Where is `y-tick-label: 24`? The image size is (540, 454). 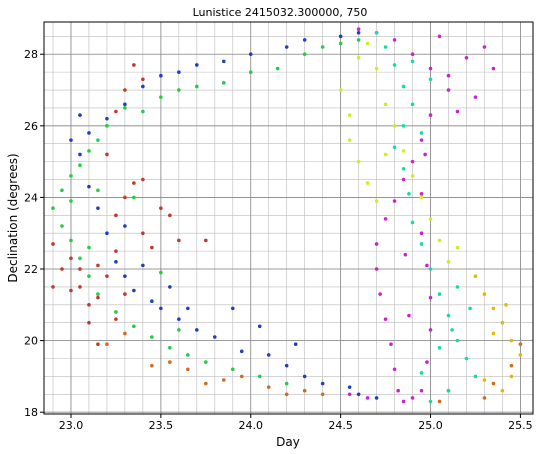 y-tick-label: 24 is located at coordinates (31, 197).